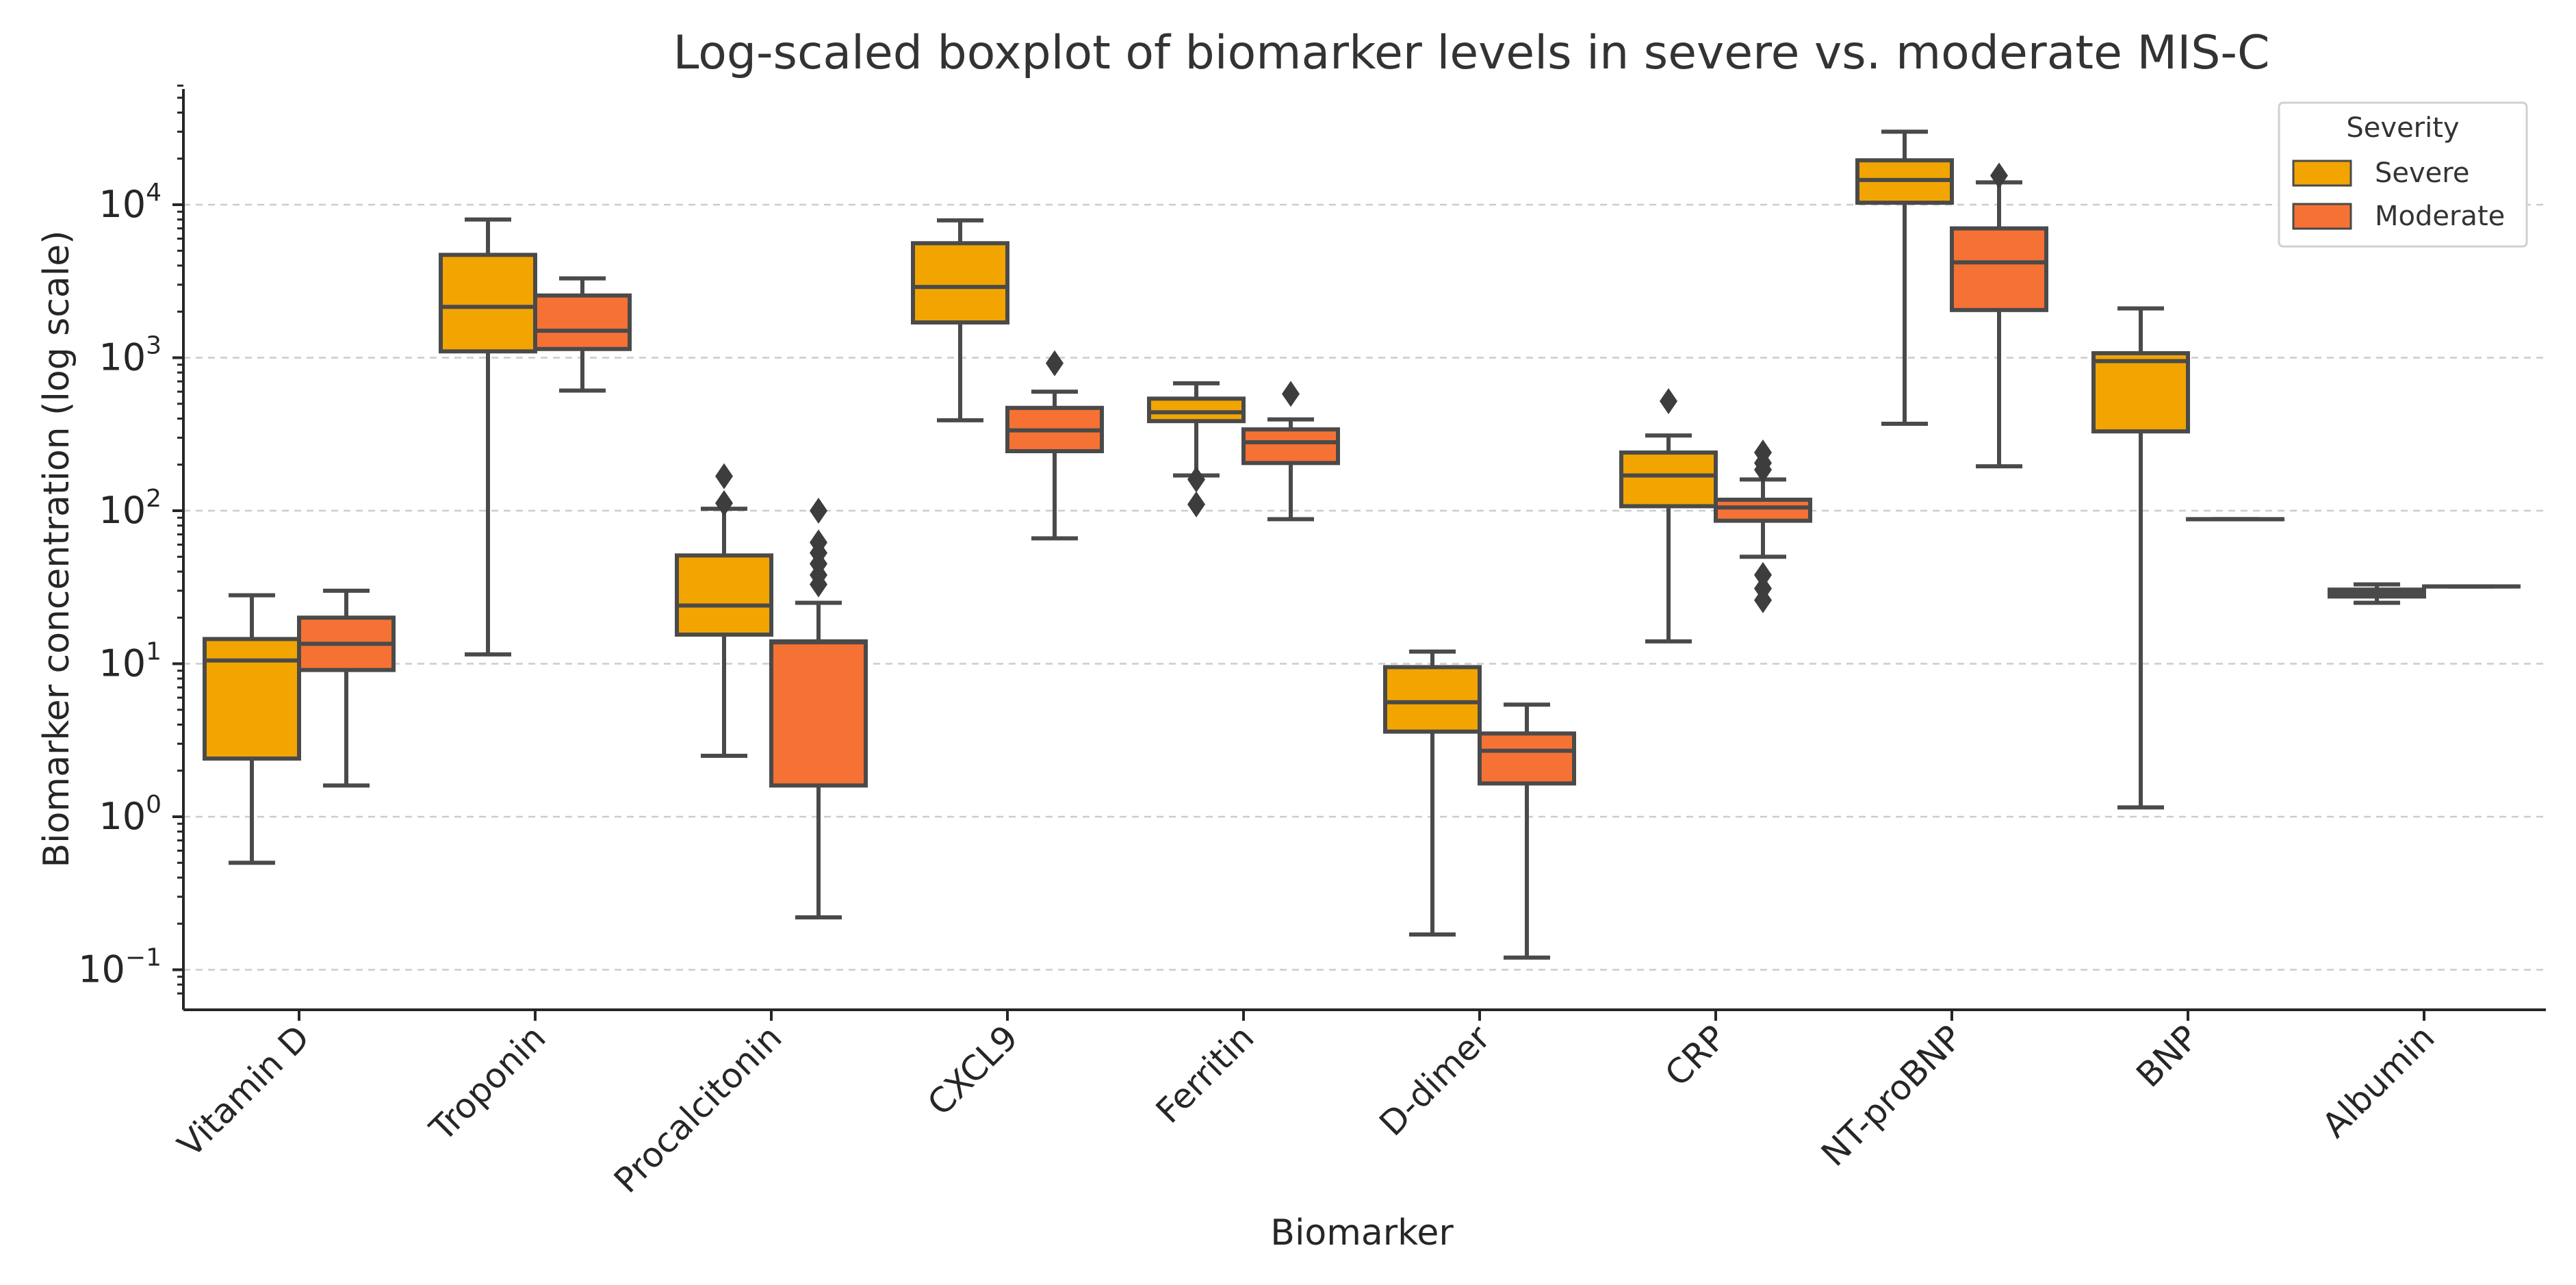  Describe the element at coordinates (120, 967) in the screenshot. I see `y-tick-label: 10⁻¹` at that location.